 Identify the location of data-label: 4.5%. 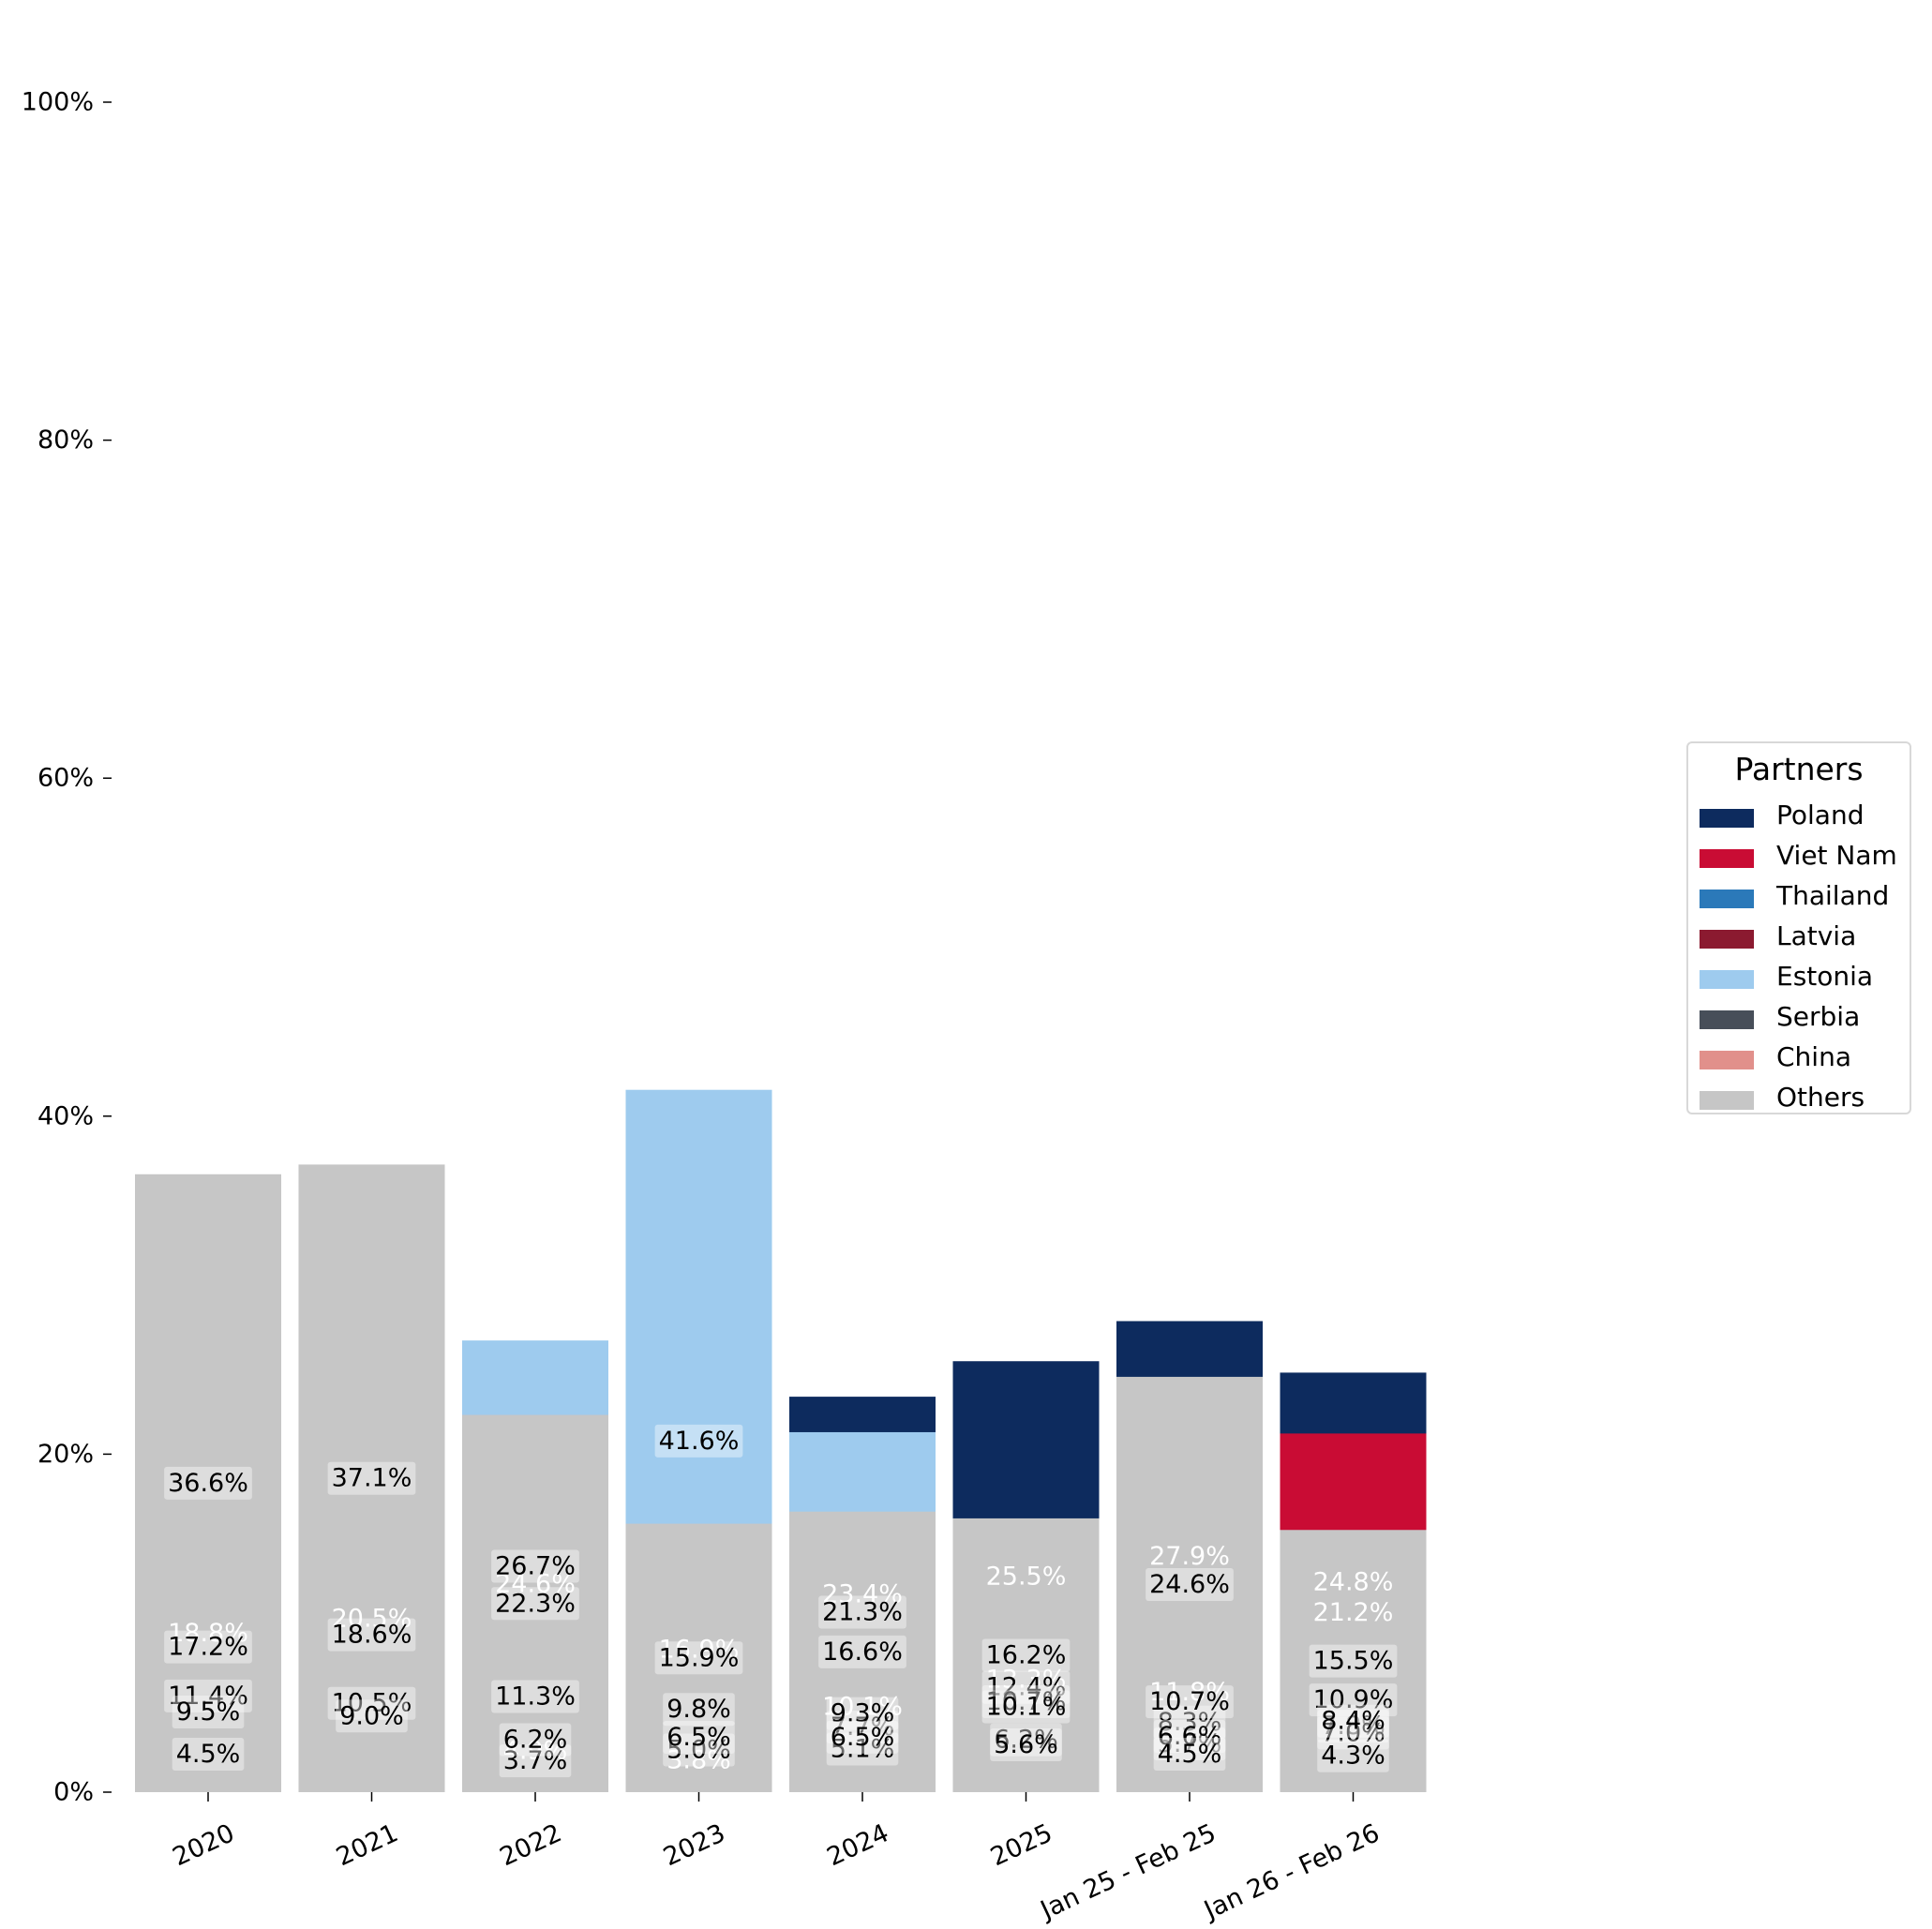
(208, 1754).